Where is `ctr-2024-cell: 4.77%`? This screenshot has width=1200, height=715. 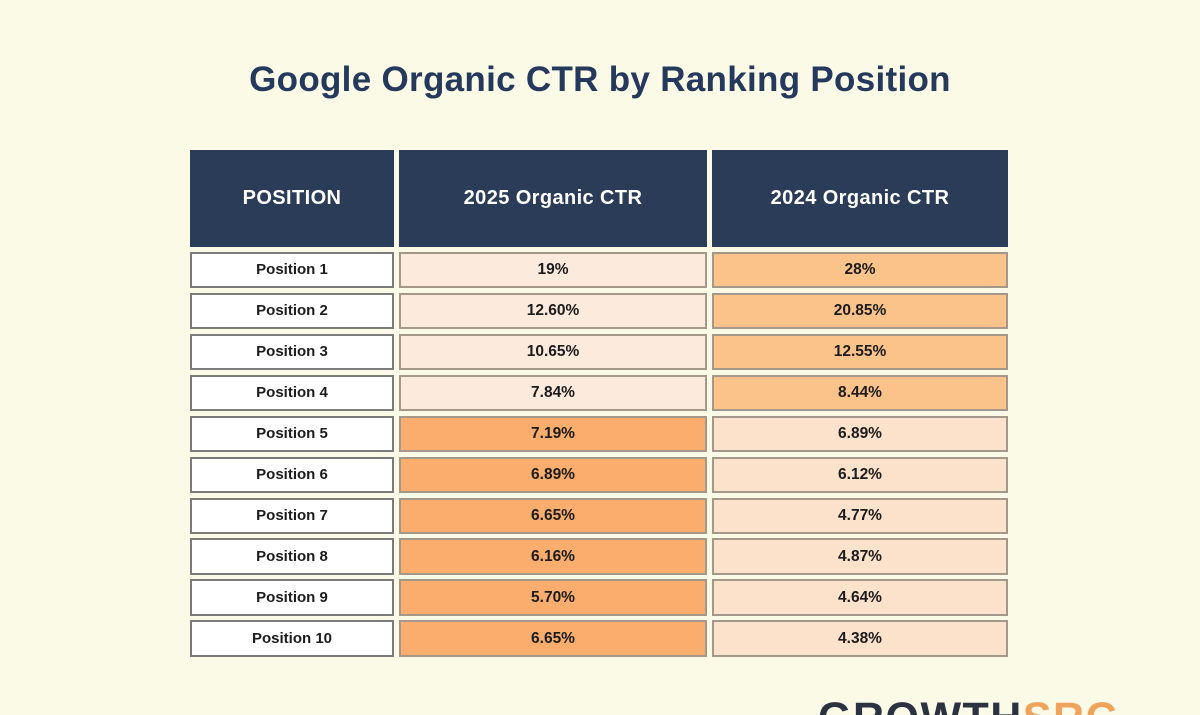 ctr-2024-cell: 4.77% is located at coordinates (860, 515).